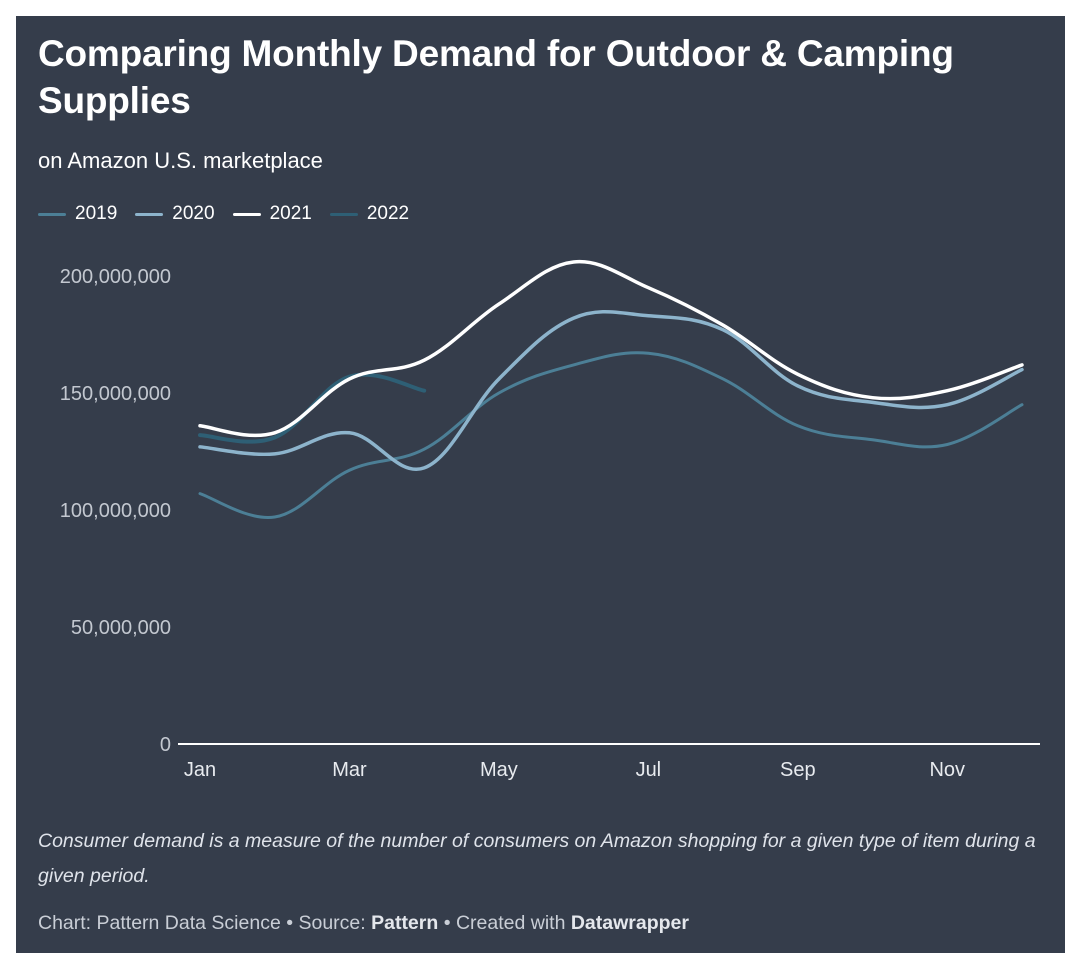  Describe the element at coordinates (343, 214) in the screenshot. I see `legend-swatch-2022` at that location.